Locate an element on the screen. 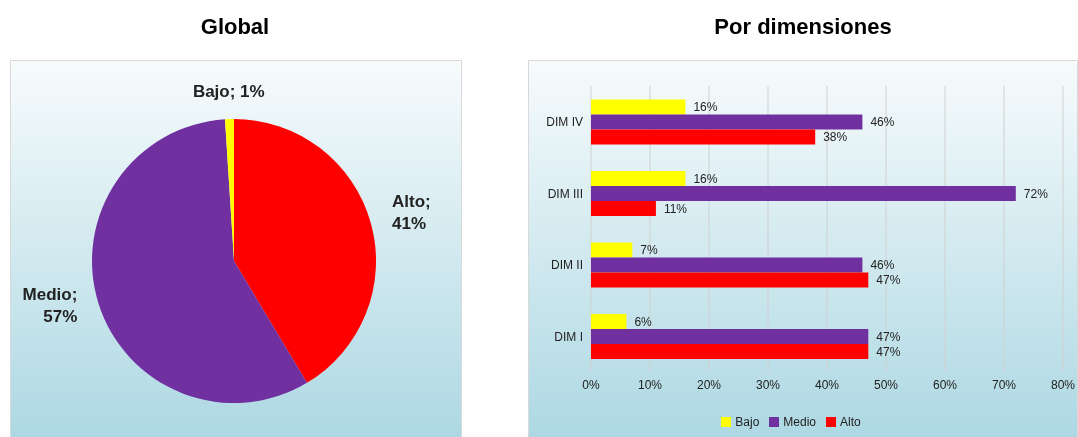  data-label: 11% is located at coordinates (675, 208).